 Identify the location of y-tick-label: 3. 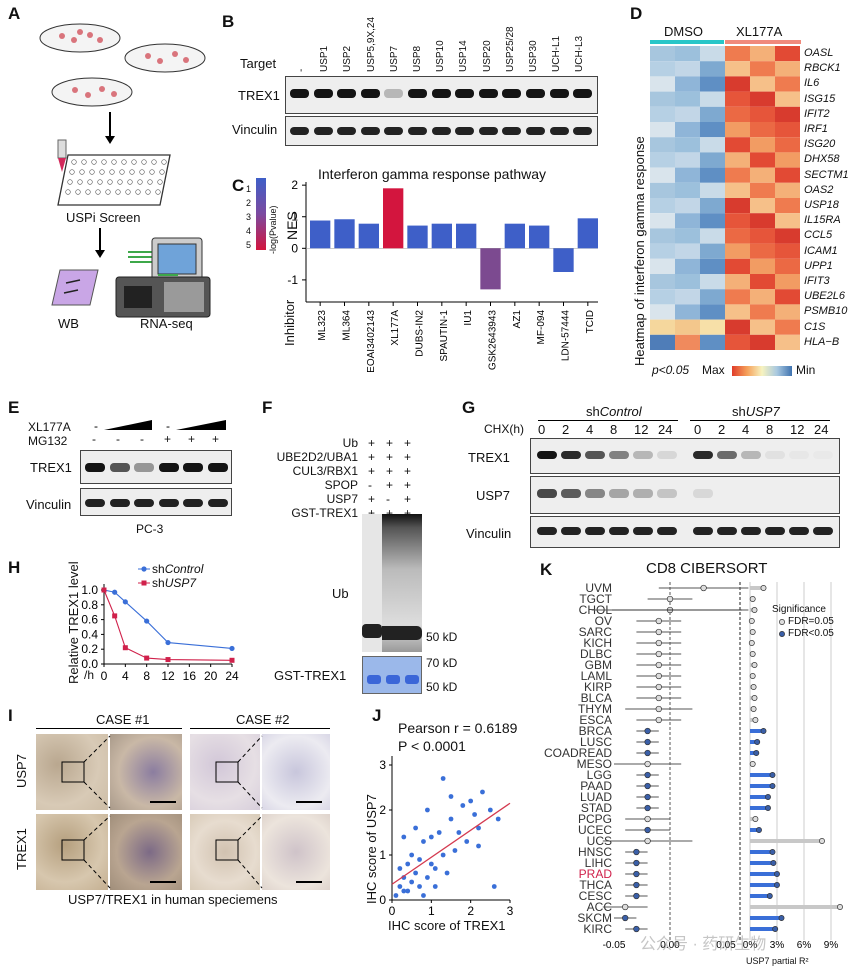
(382, 765).